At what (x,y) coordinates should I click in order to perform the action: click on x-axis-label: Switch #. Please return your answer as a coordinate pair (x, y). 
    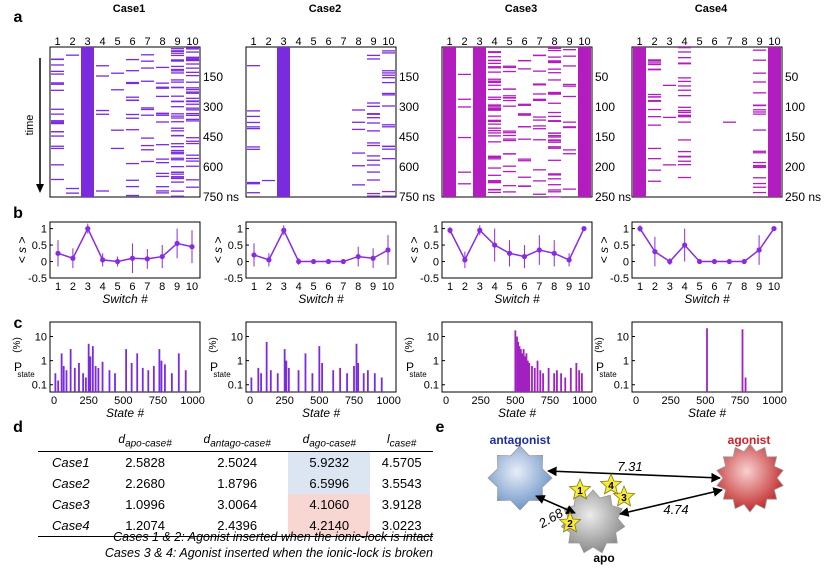
    Looking at the image, I should click on (707, 299).